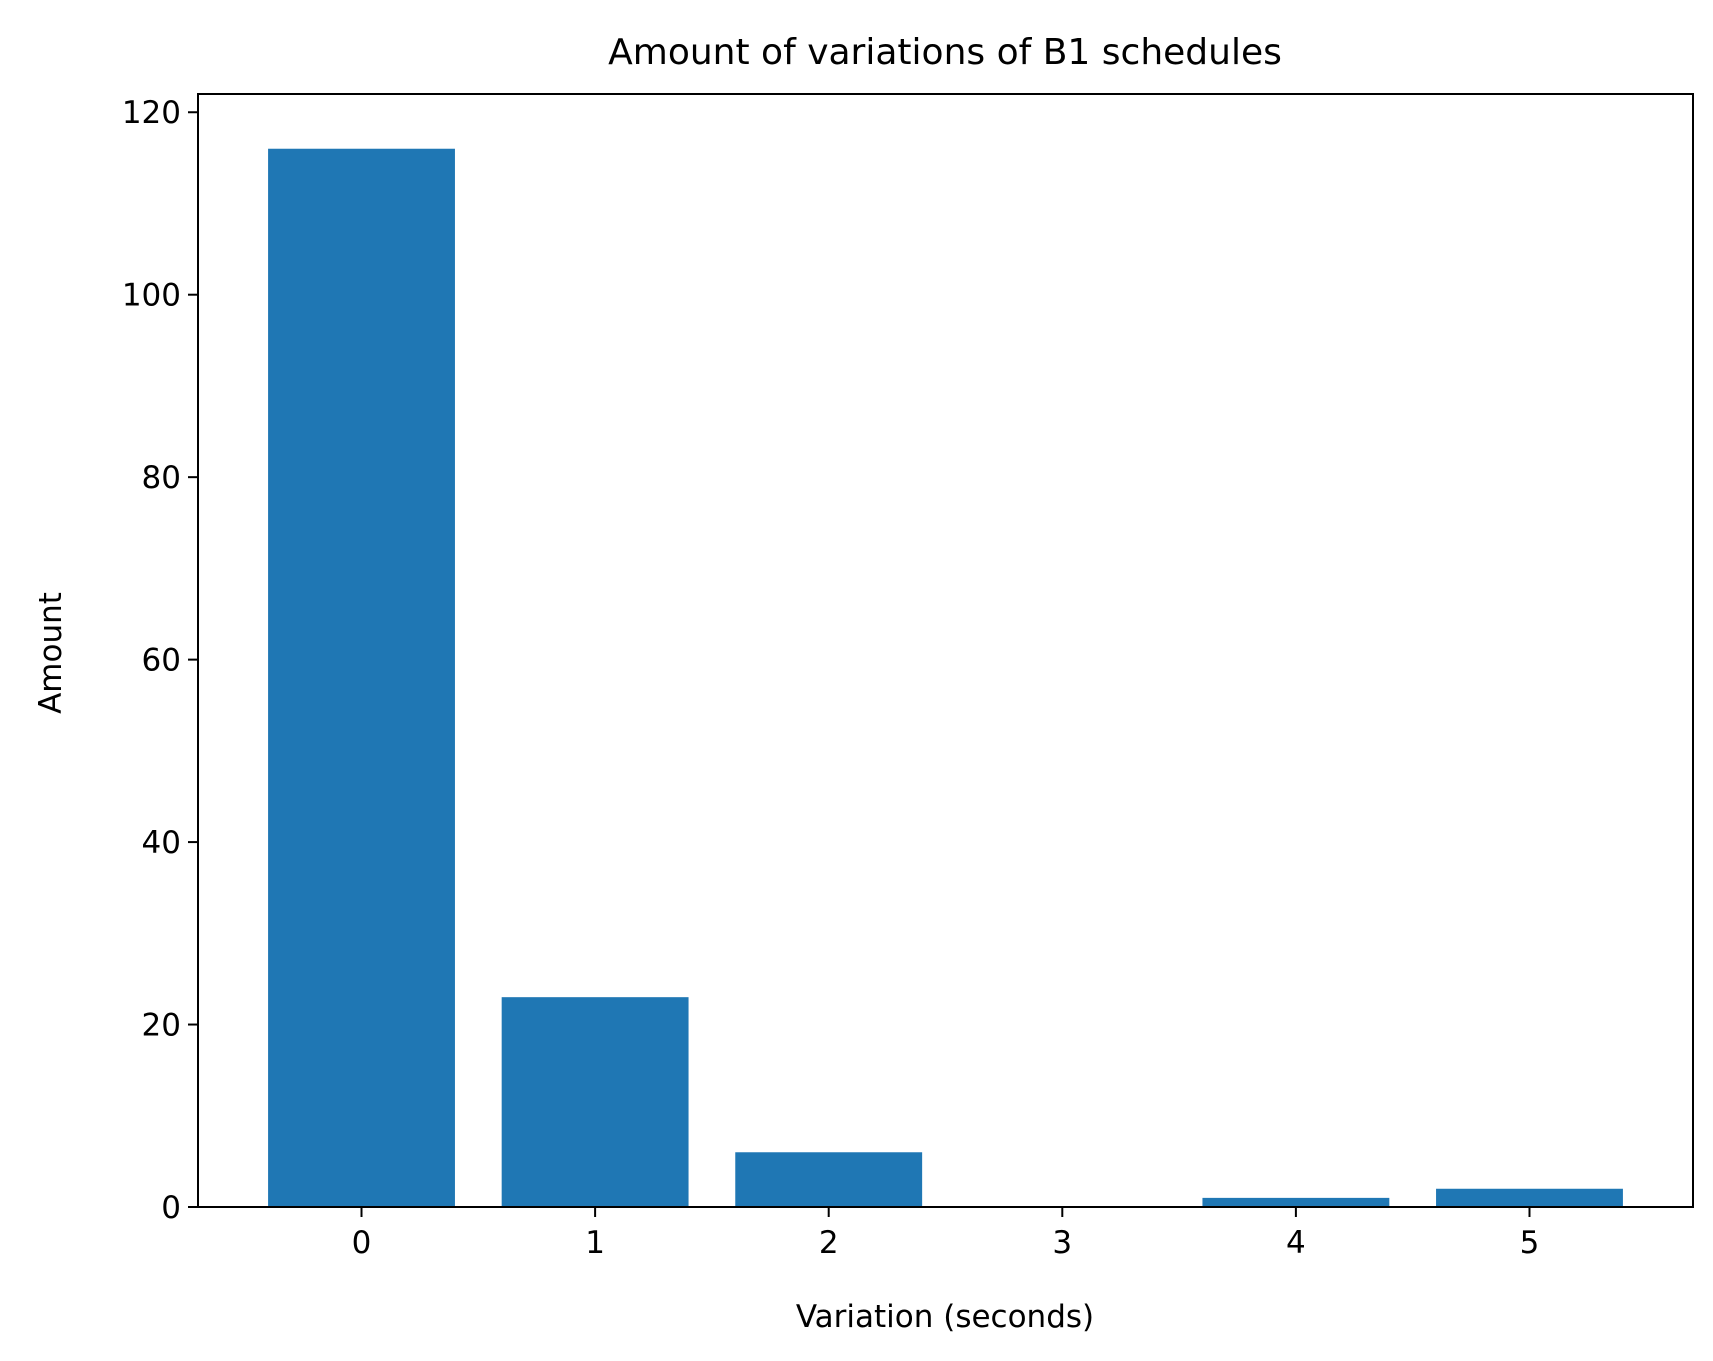 The image size is (1713, 1361). What do you see at coordinates (945, 1317) in the screenshot?
I see `x-axis-label: Variation (seconds)` at bounding box center [945, 1317].